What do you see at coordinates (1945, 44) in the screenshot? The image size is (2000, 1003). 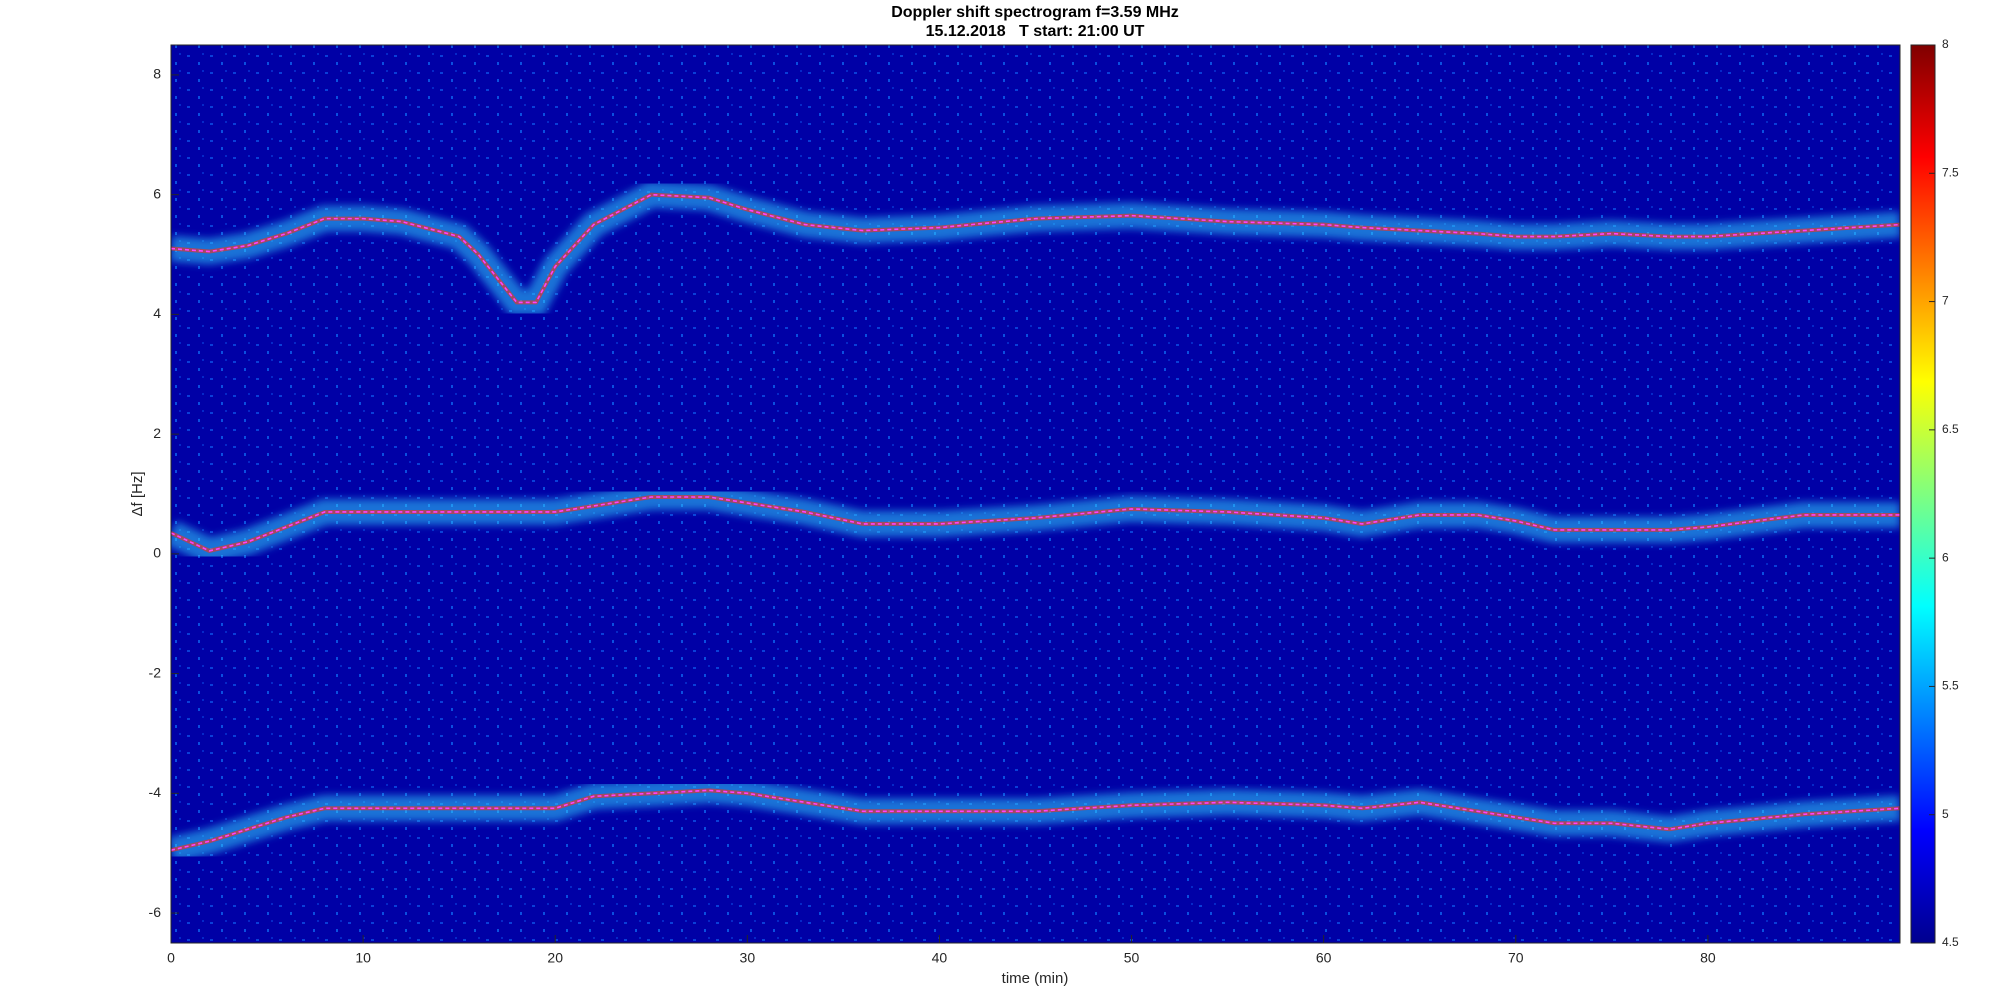 I see `colorbar-tick-label: 8` at bounding box center [1945, 44].